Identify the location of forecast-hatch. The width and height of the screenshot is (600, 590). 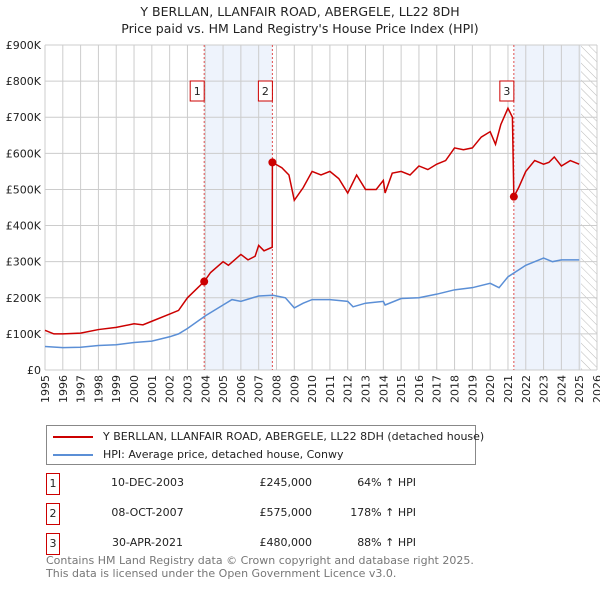
(588, 207).